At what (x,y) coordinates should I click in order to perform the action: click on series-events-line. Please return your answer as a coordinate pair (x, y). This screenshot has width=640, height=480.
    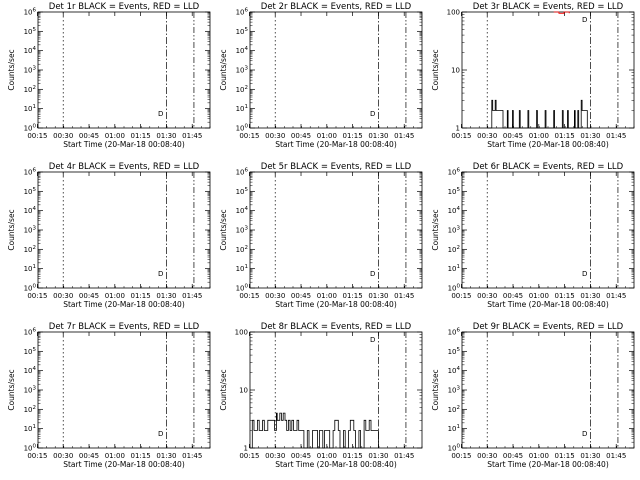
    Looking at the image, I should click on (539, 114).